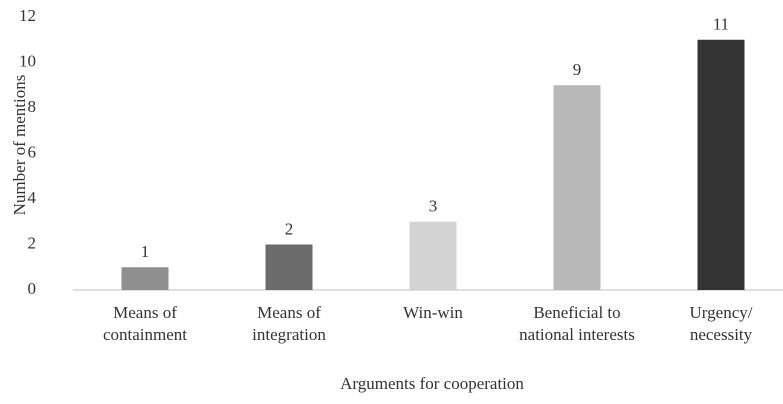 The width and height of the screenshot is (783, 404). I want to click on x-tick-label: Urgency/ necessity, so click(721, 323).